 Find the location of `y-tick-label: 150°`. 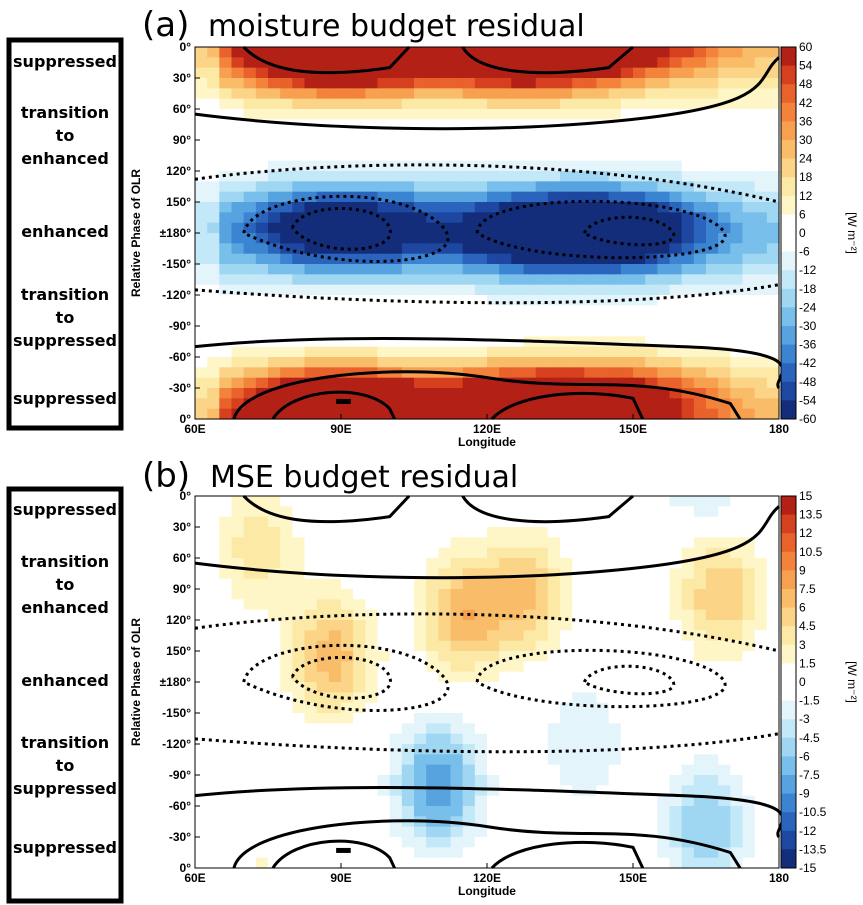

y-tick-label: 150° is located at coordinates (178, 202).